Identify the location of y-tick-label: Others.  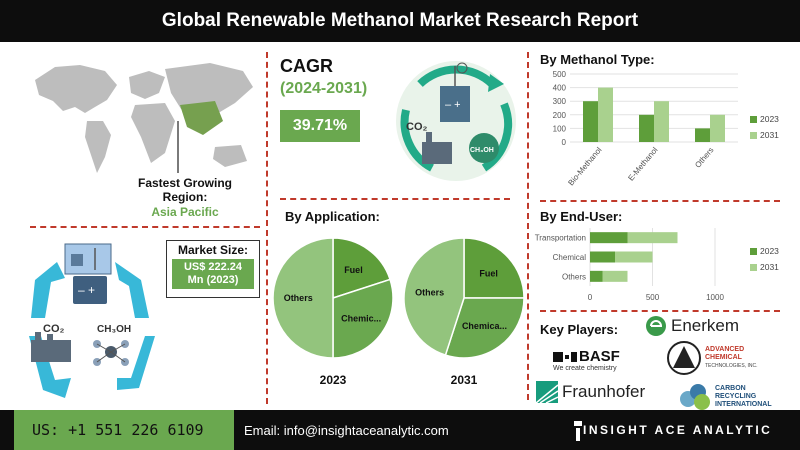
(574, 276).